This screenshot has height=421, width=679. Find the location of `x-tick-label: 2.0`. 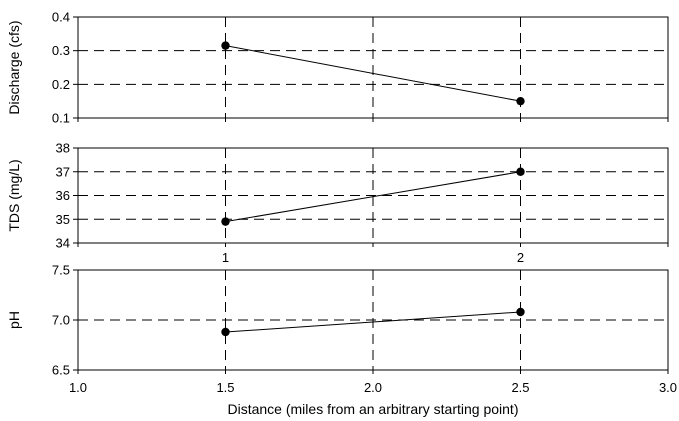

x-tick-label: 2.0 is located at coordinates (373, 387).